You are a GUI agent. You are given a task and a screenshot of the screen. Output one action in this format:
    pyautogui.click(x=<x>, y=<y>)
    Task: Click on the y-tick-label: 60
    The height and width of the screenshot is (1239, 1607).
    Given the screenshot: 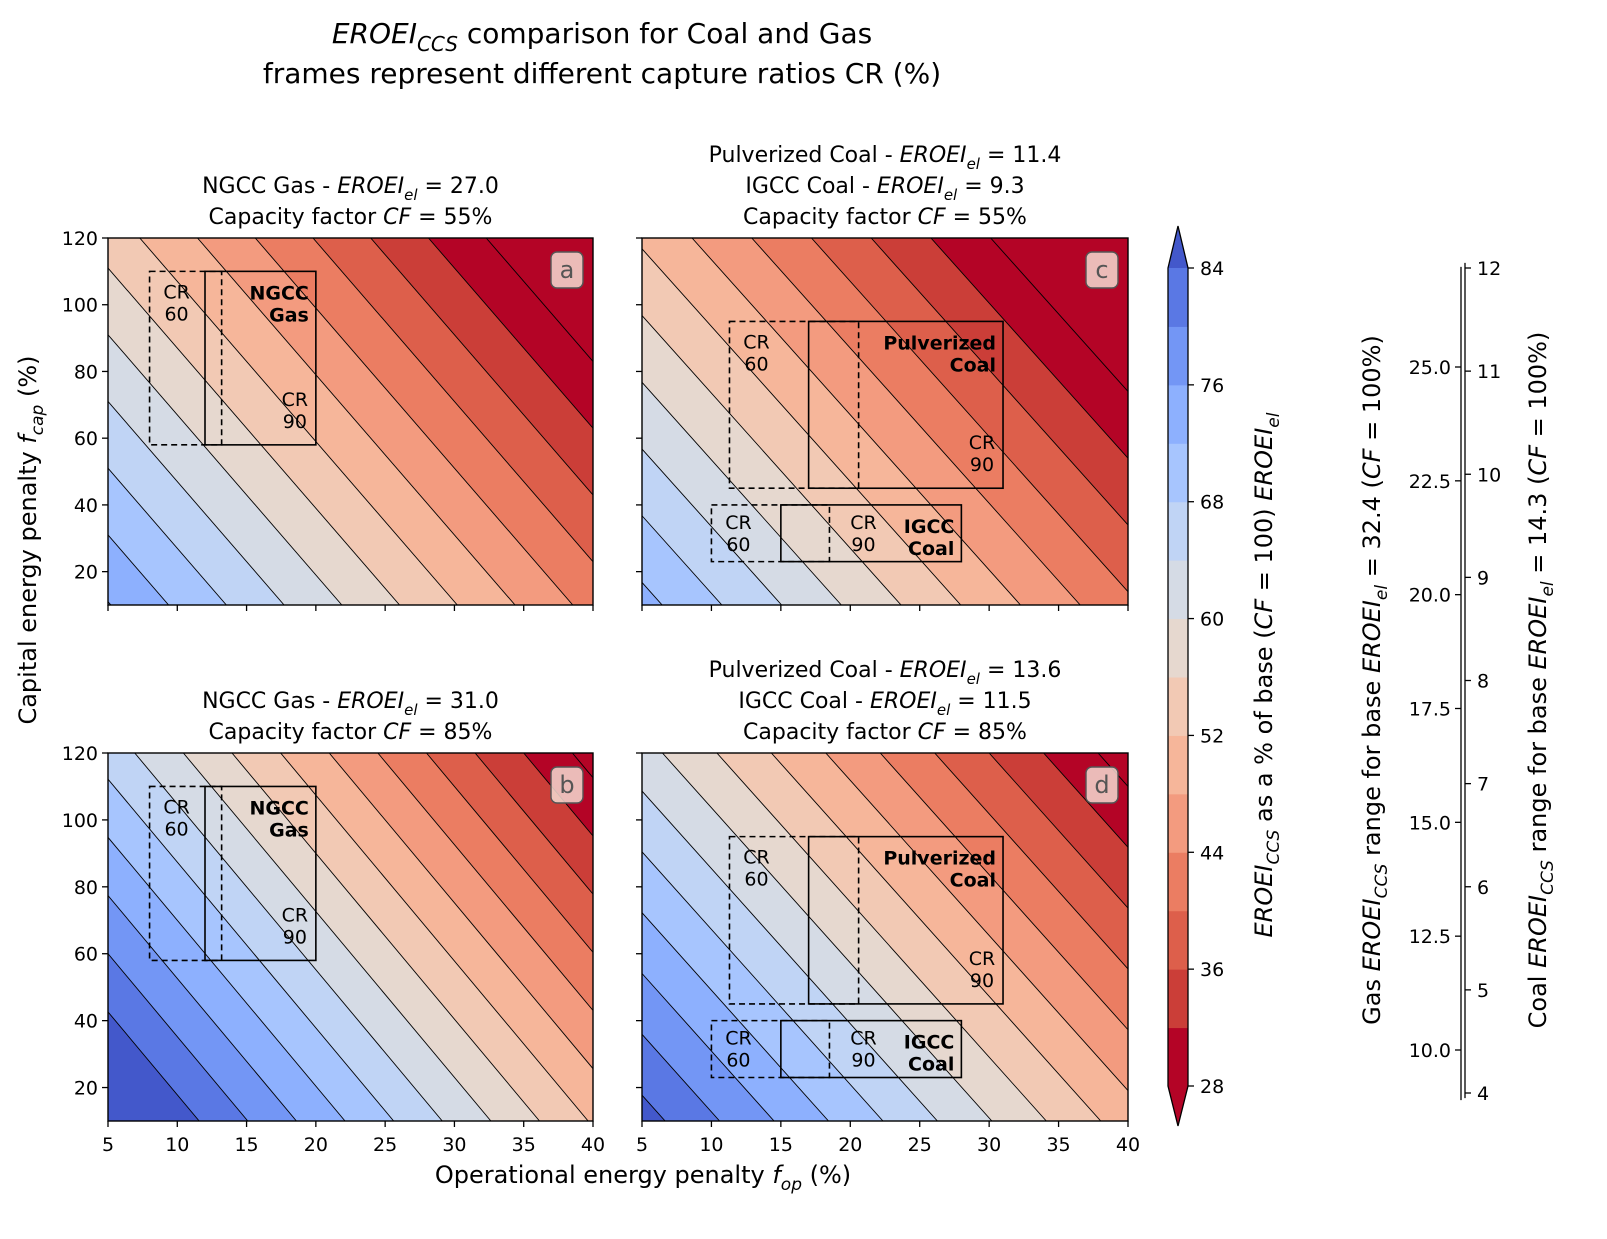 What is the action you would take?
    pyautogui.click(x=86, y=439)
    